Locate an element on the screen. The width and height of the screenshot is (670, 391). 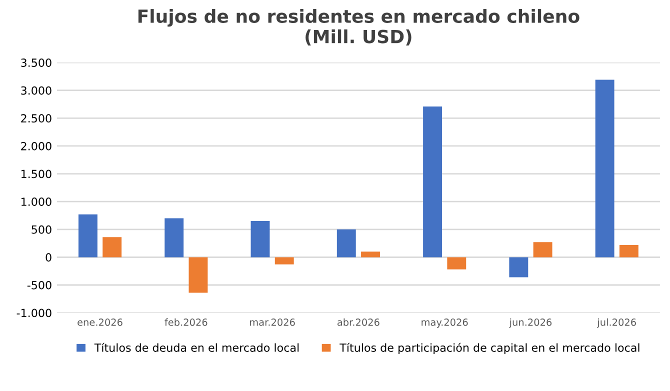
y-tick-label: 500 is located at coordinates (42, 229).